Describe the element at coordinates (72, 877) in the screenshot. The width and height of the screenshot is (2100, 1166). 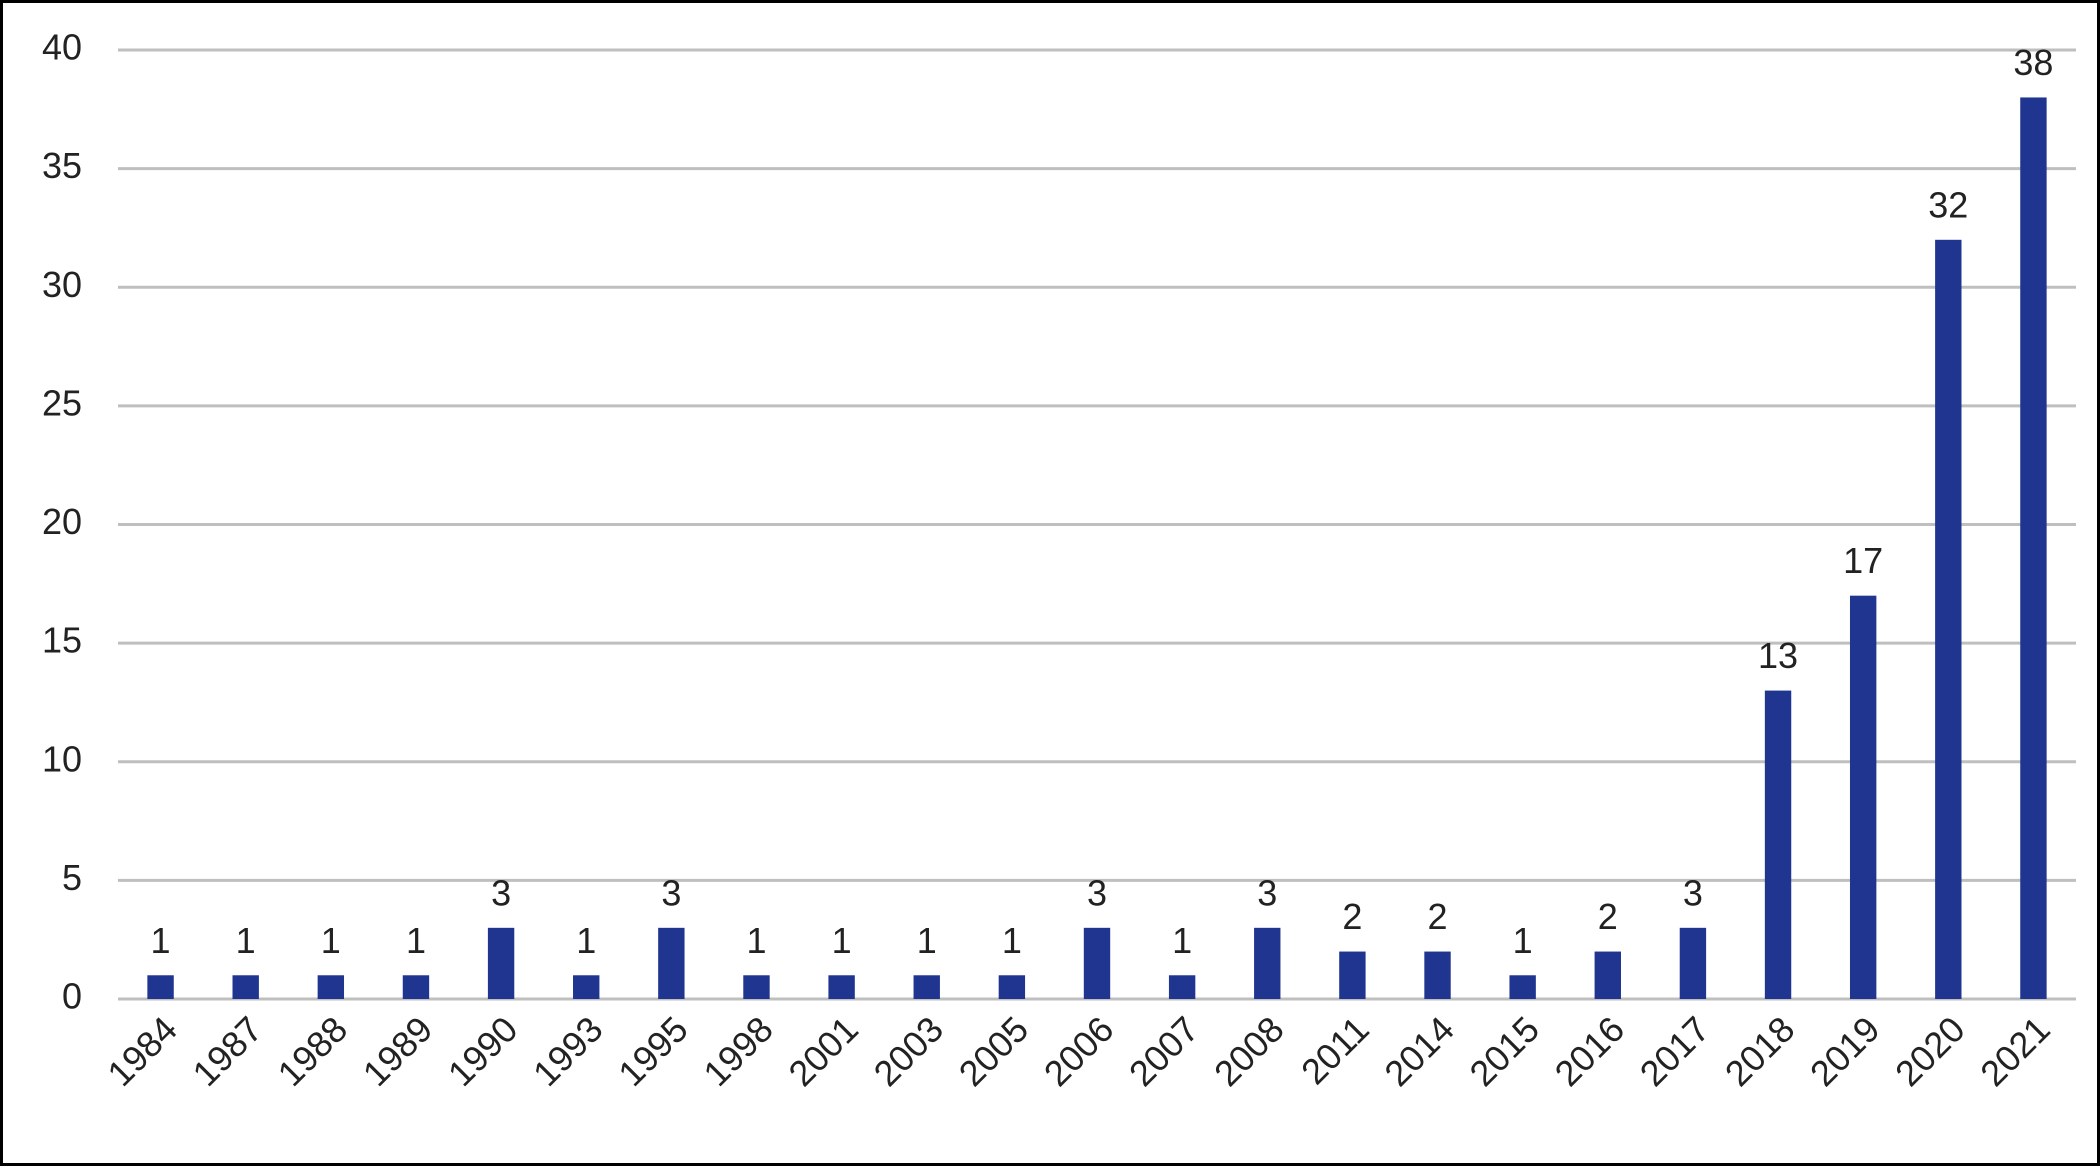
I see `y-tick-label: 5` at that location.